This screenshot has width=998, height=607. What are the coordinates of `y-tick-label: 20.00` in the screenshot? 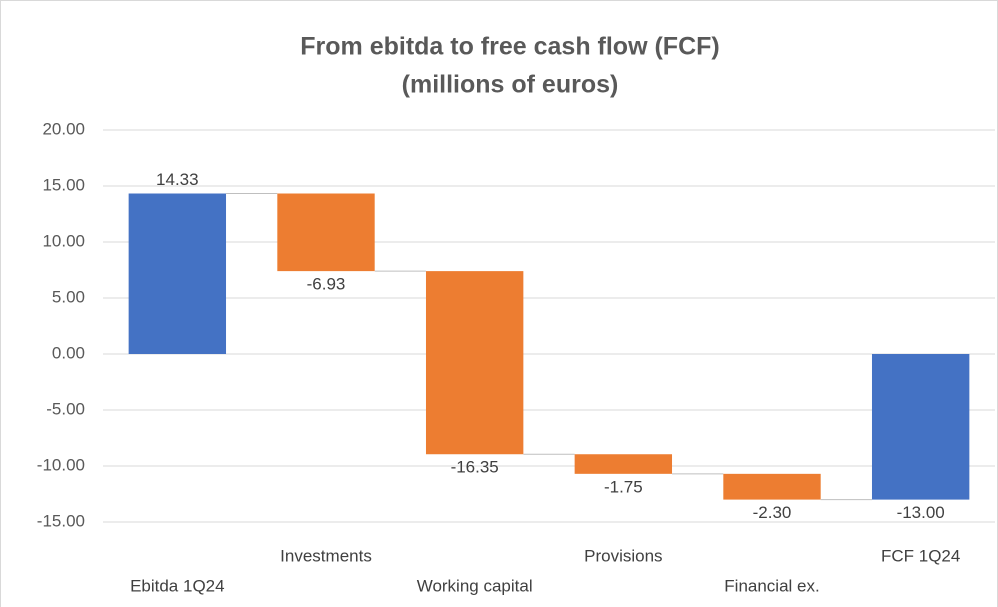 It's located at (63, 128).